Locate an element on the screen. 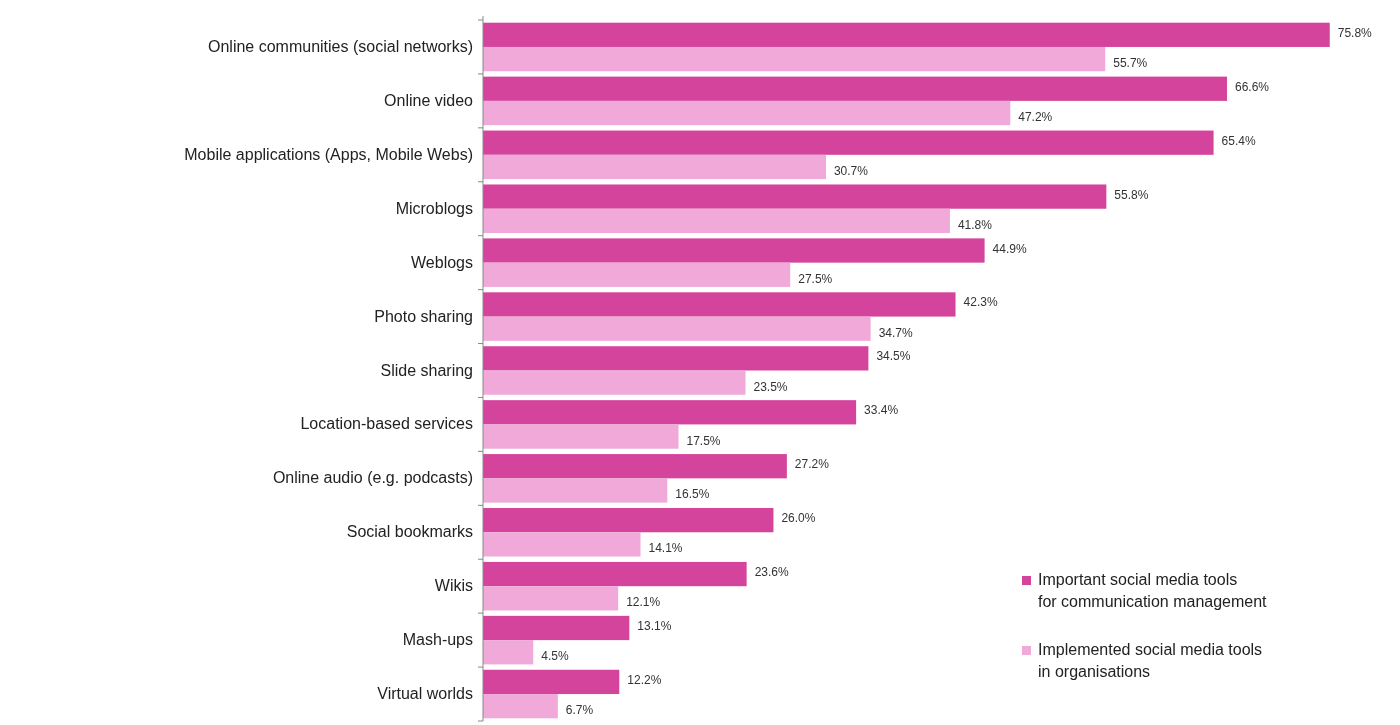  data-label: 65.4% is located at coordinates (1238, 140).